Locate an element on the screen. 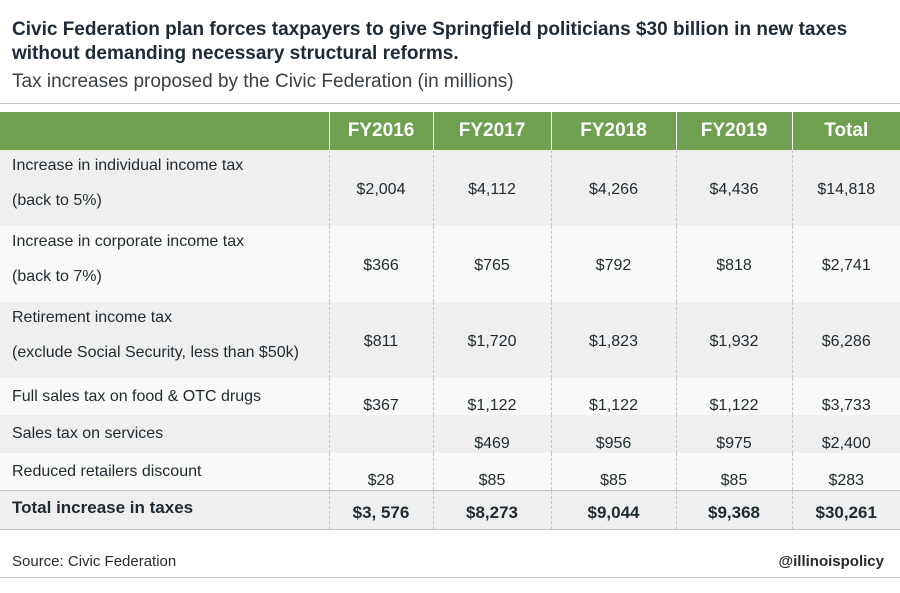  total-cell: $8,273 is located at coordinates (491, 509).